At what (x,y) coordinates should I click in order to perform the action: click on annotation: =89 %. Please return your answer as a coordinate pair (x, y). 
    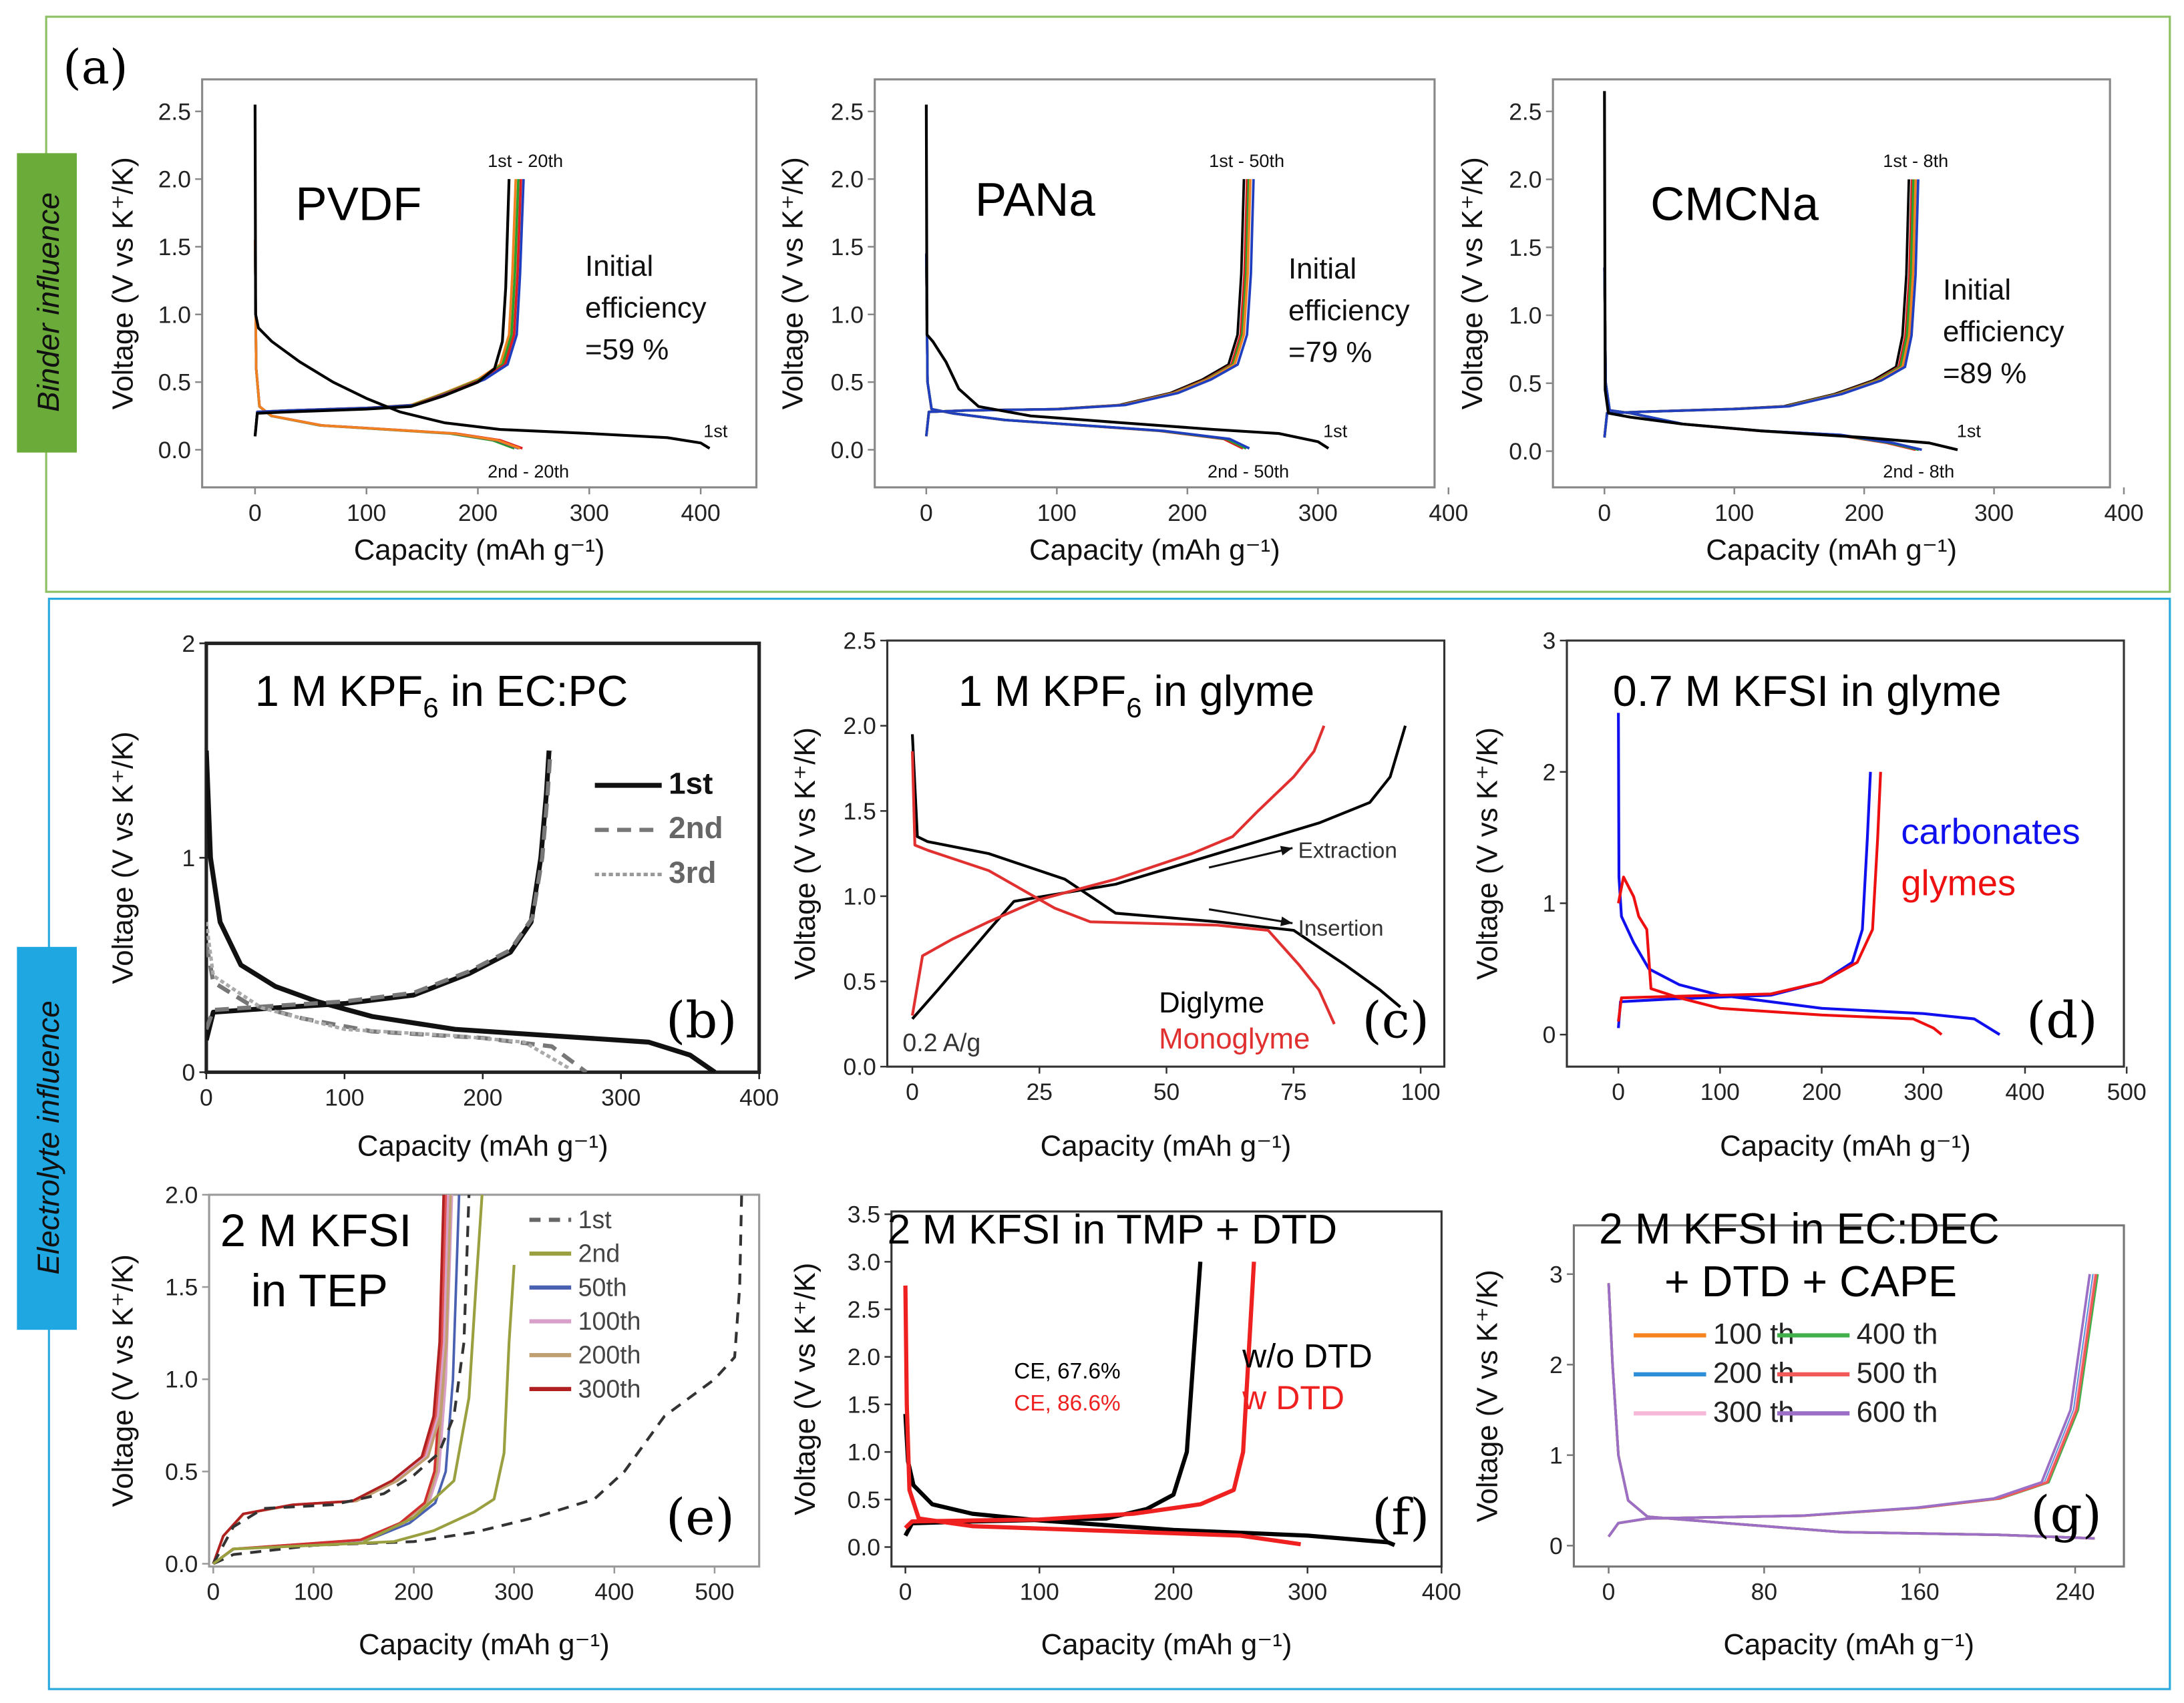
    Looking at the image, I should click on (1985, 373).